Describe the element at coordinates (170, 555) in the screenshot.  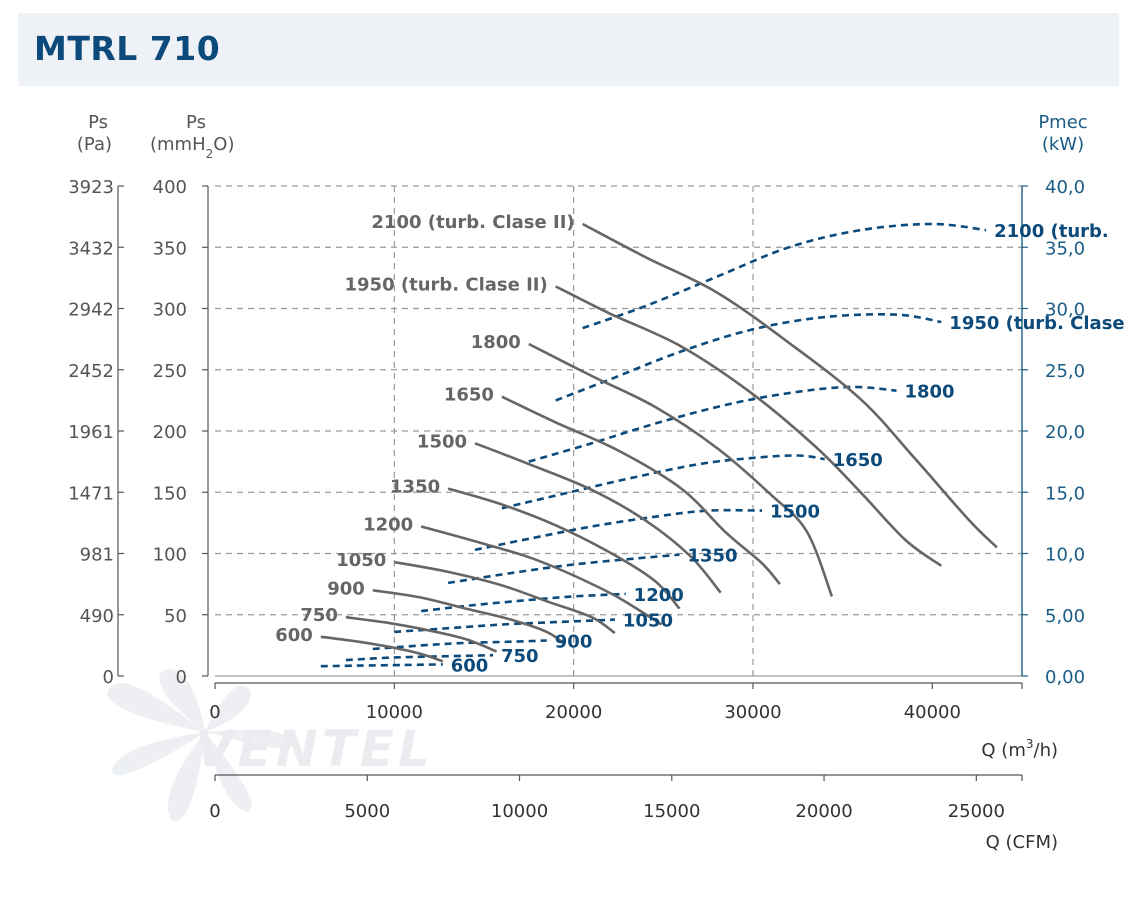
I see `mmh2o-tick-label: 100` at that location.